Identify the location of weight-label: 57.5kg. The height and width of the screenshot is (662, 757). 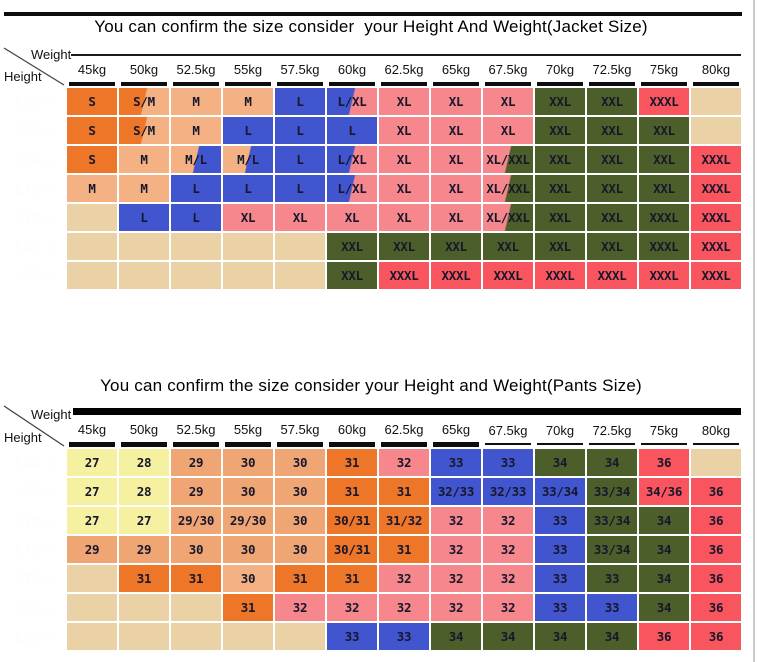
(300, 69).